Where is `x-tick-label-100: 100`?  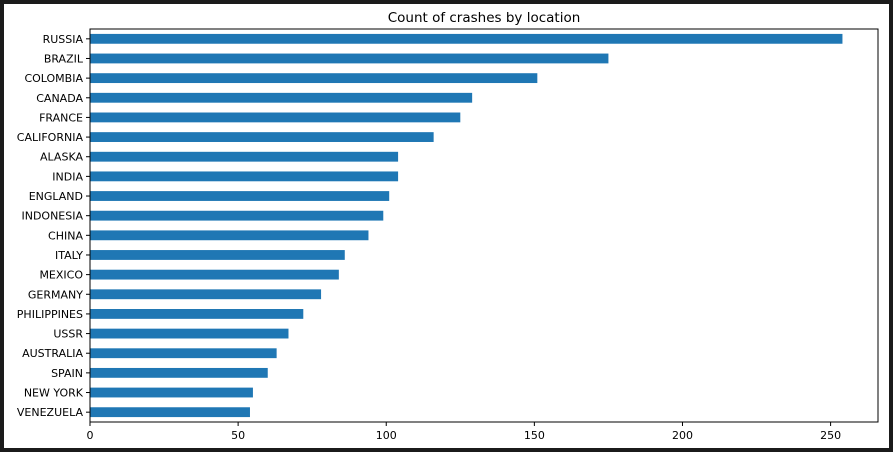
x-tick-label-100: 100 is located at coordinates (386, 435).